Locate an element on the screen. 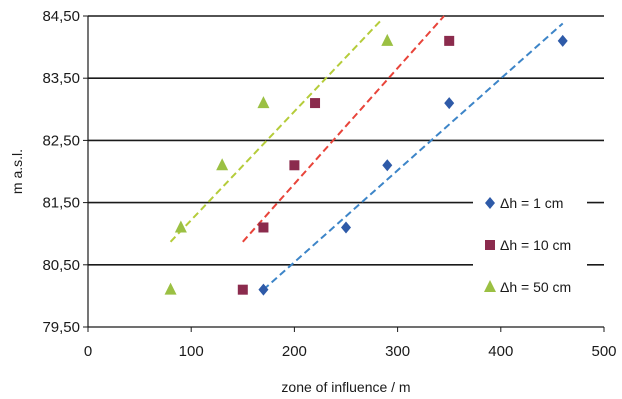  y-tick-label: 81,50 is located at coordinates (61, 203).